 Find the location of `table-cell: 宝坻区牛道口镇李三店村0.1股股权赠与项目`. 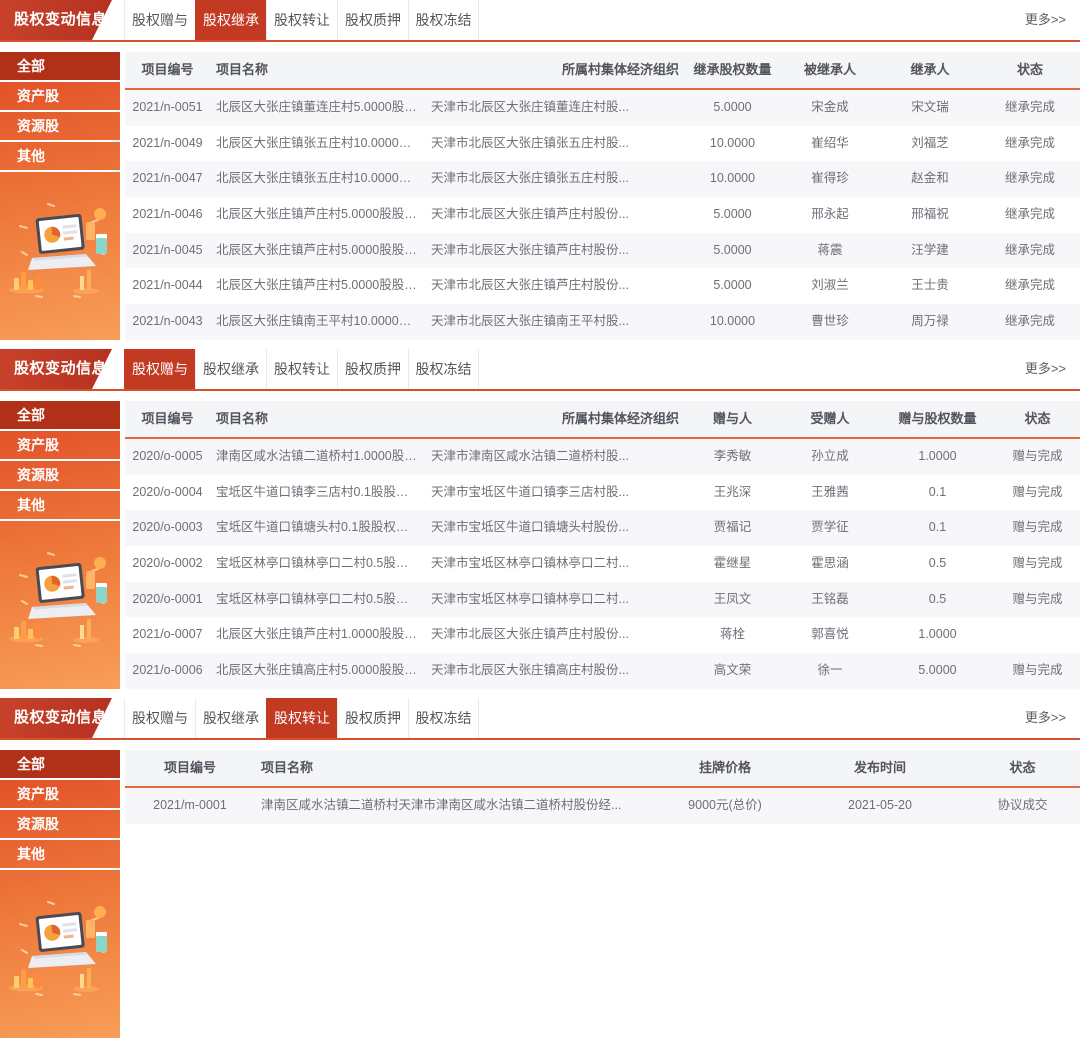

table-cell: 宝坻区牛道口镇李三店村0.1股股权赠与项目 is located at coordinates (320, 491).